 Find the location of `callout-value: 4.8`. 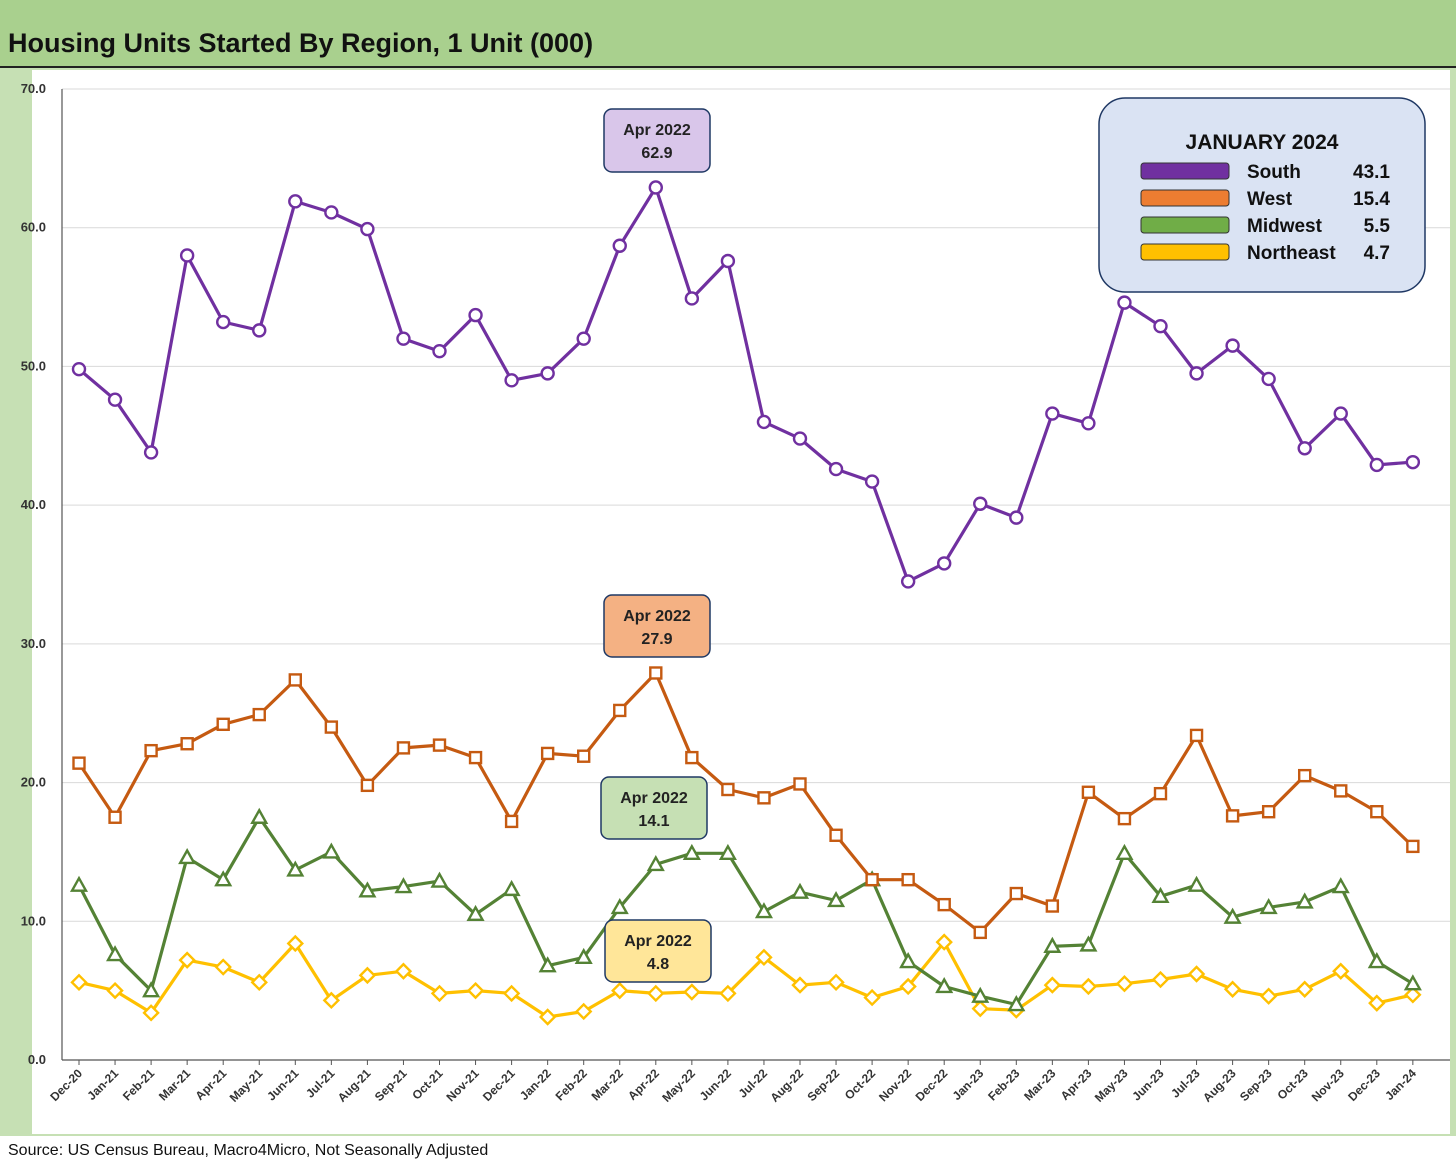

callout-value: 4.8 is located at coordinates (658, 964).